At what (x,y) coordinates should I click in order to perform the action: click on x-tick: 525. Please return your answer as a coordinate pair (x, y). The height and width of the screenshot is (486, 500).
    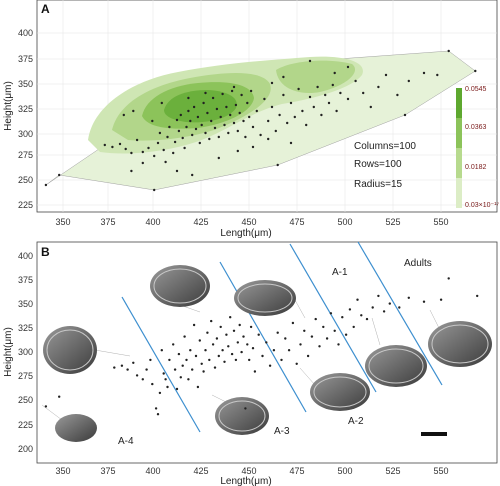
    Looking at the image, I should click on (392, 471).